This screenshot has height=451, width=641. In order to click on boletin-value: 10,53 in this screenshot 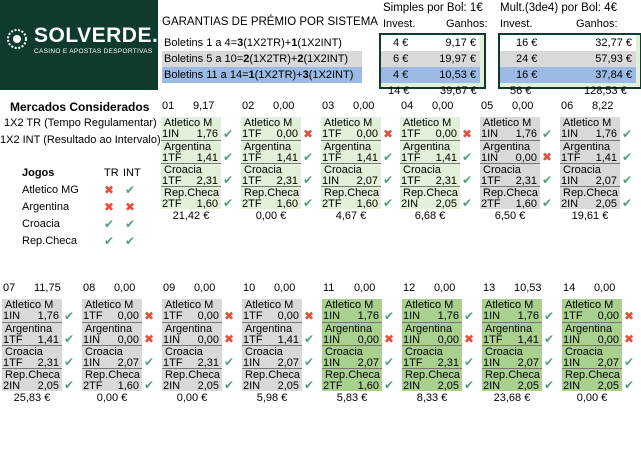, I will do `click(528, 288)`.